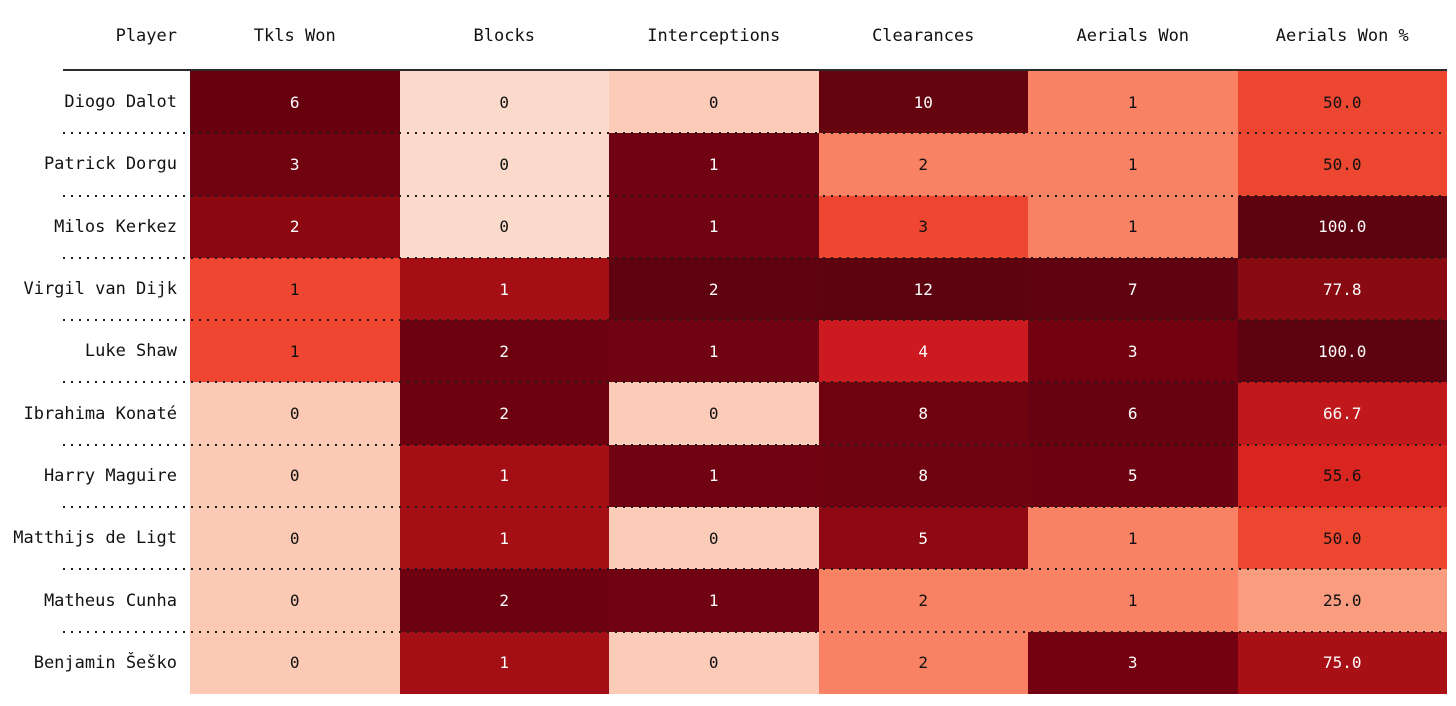  I want to click on stat-cell-interceptions: 2, so click(714, 289).